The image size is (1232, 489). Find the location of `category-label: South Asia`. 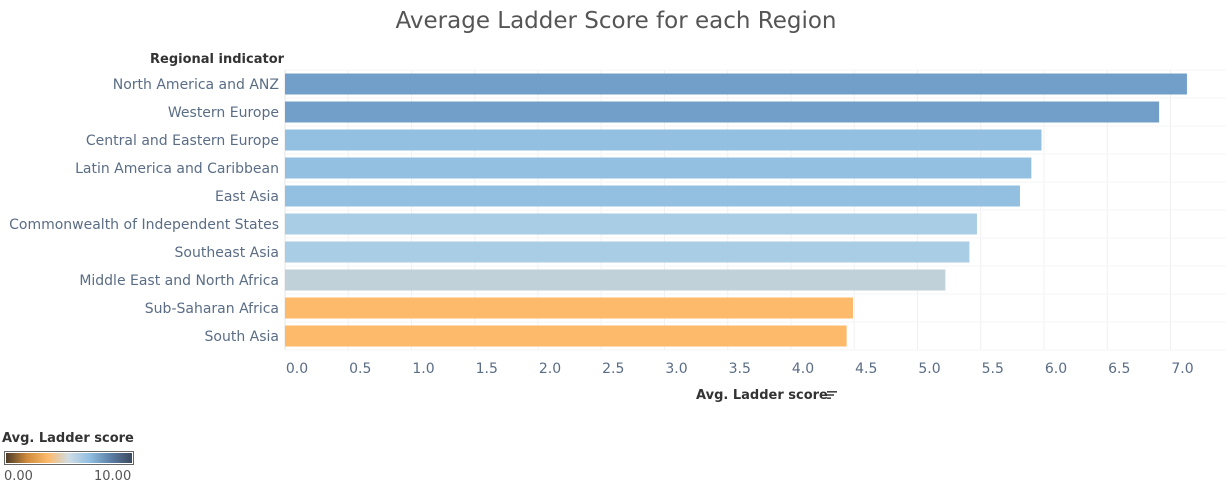

category-label: South Asia is located at coordinates (242, 337).